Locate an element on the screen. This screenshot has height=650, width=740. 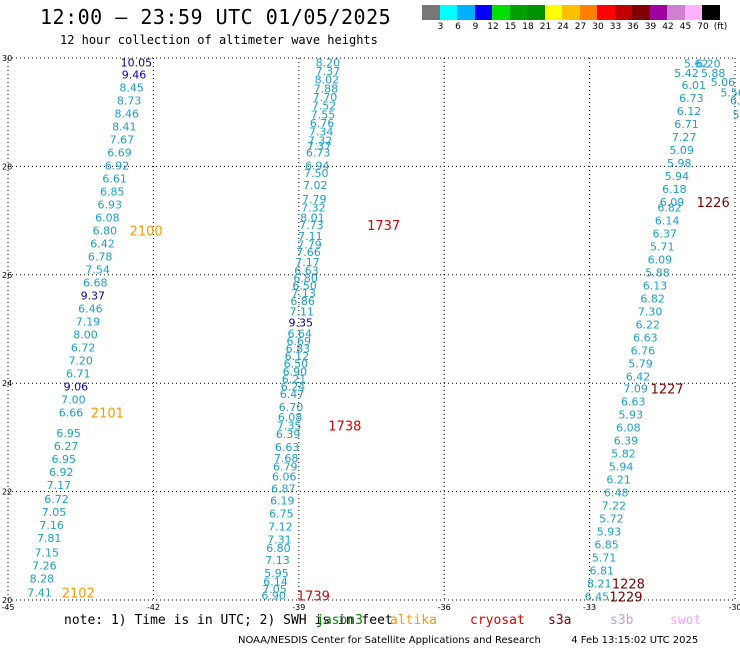
wave-height-label: 7.22 is located at coordinates (614, 506).